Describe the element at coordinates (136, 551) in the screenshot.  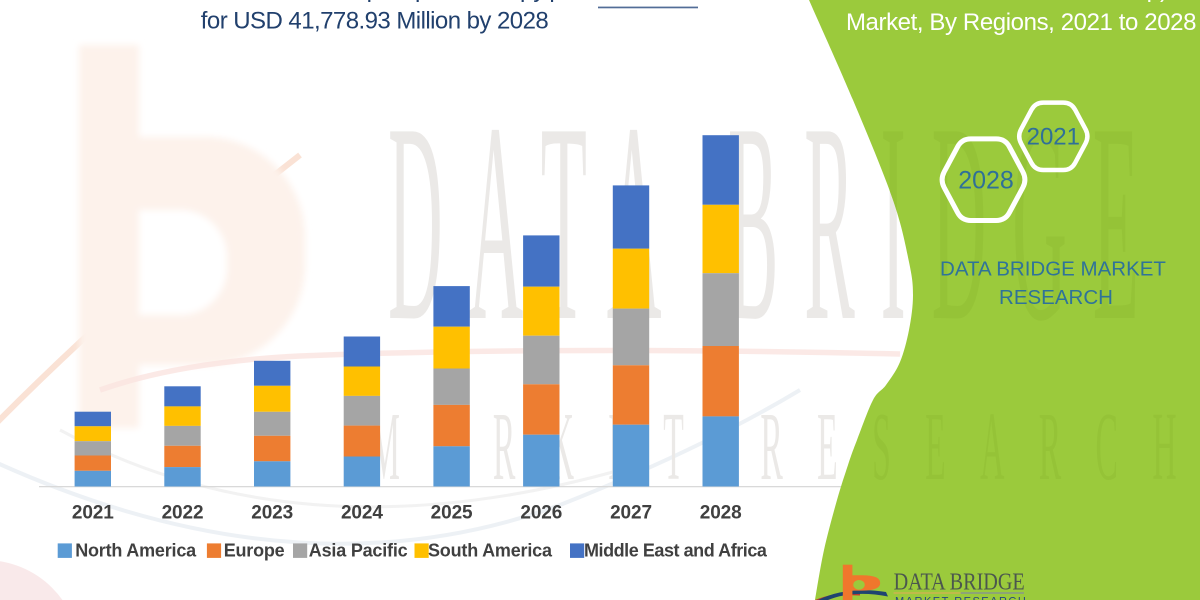
I see `svg-text: North America` at that location.